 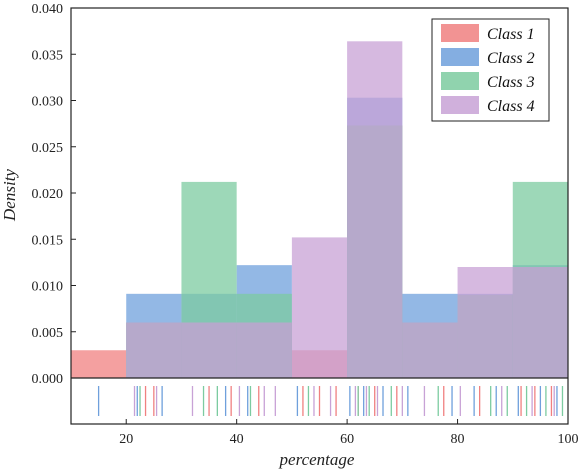 I want to click on class-2-legend-label: Class 2, so click(x=511, y=58).